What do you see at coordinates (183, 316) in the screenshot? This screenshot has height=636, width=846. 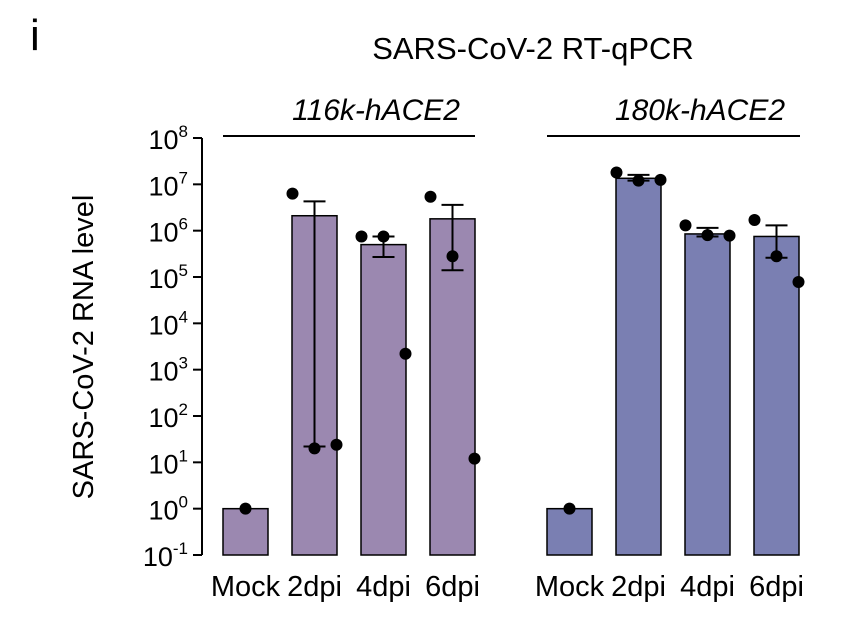 I see `y-tick-exponent: 4` at bounding box center [183, 316].